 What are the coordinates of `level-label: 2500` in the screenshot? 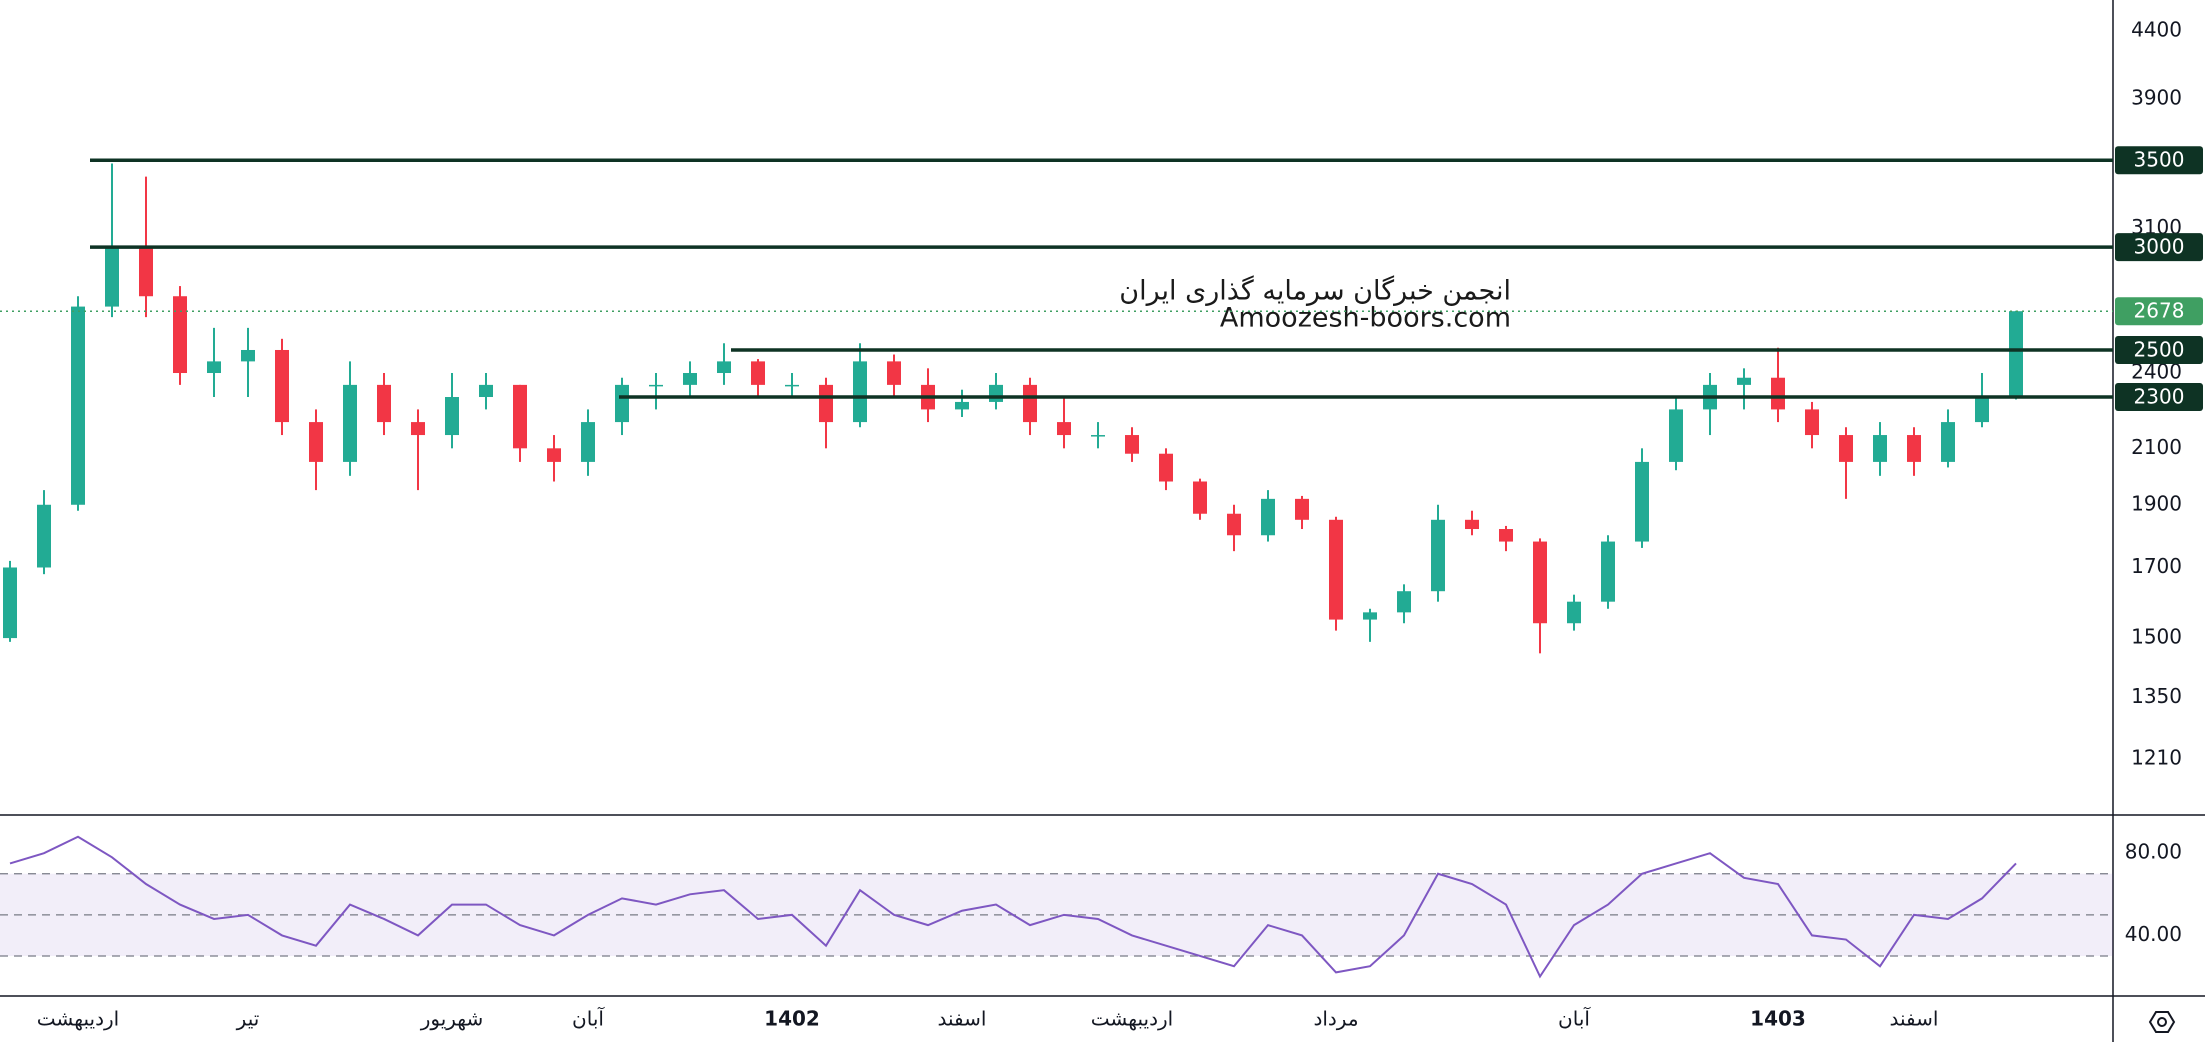 It's located at (2159, 349).